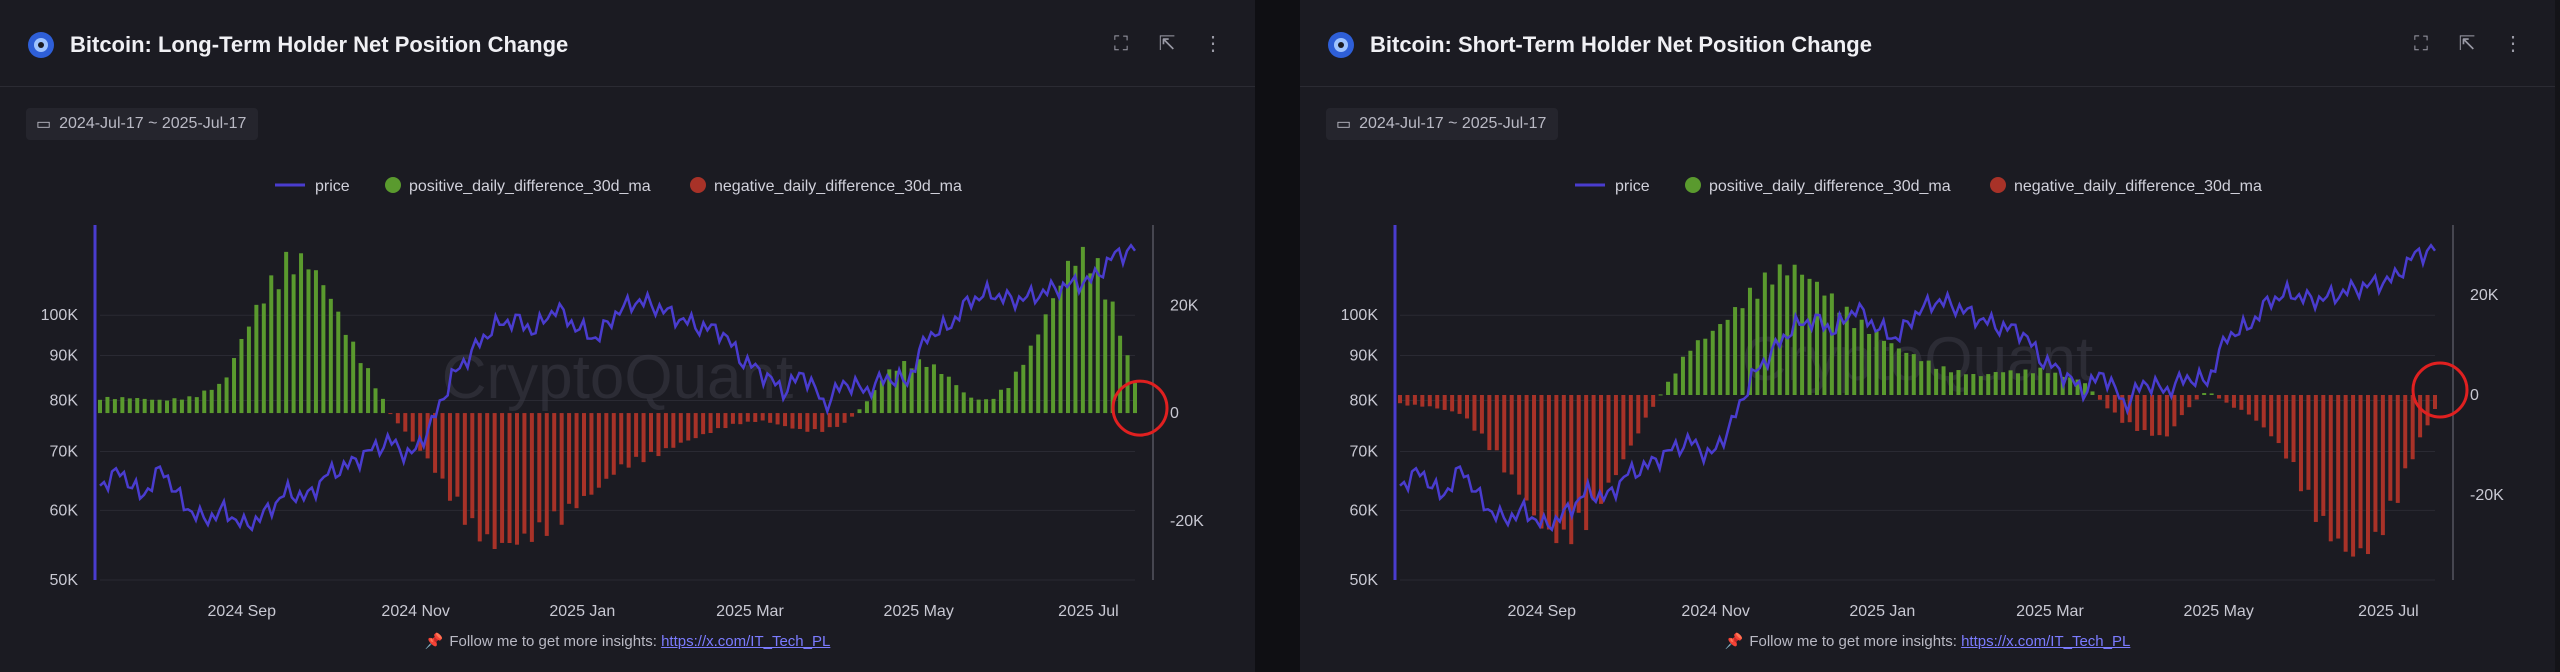 This screenshot has height=672, width=2560. I want to click on price-tick-label: 50K, so click(1364, 580).